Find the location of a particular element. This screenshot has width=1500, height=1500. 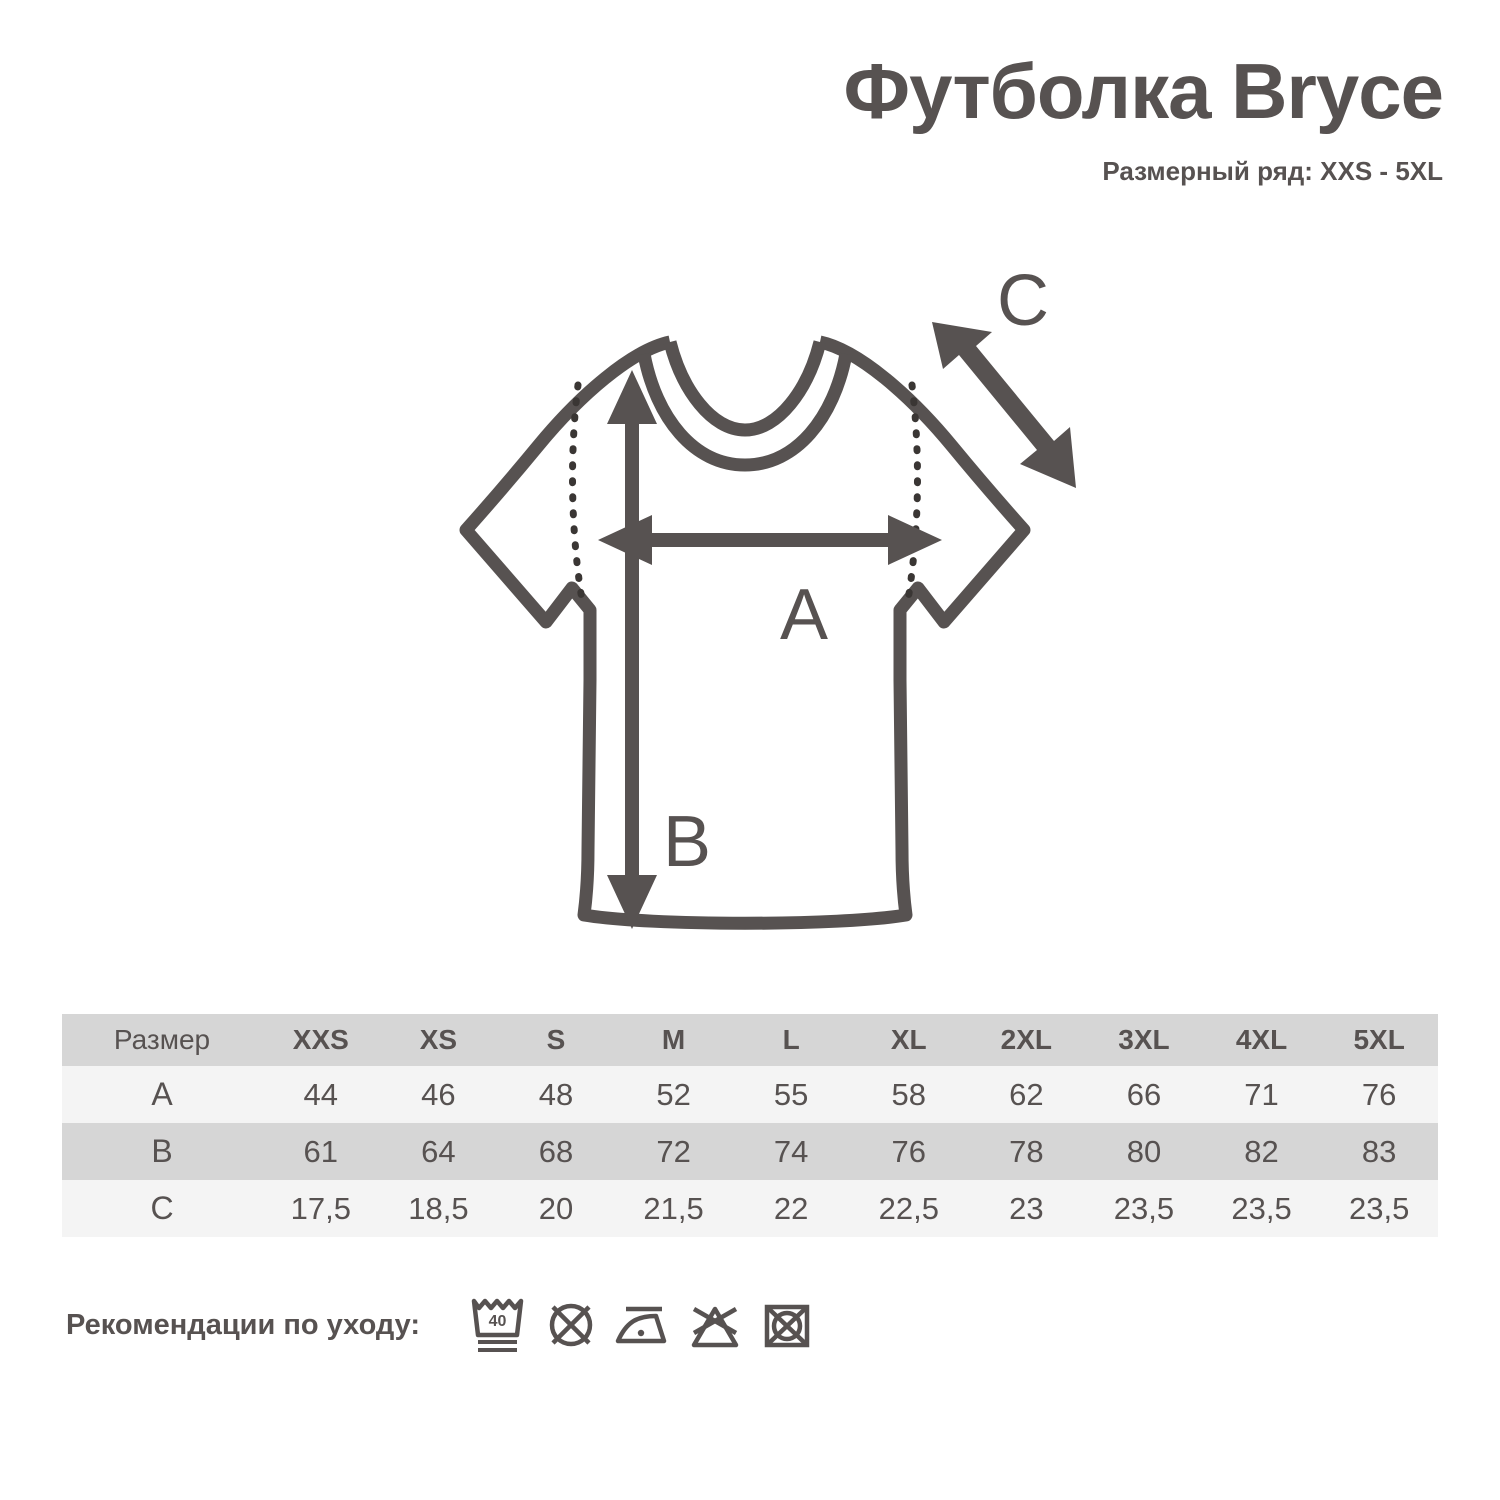

label-a: A is located at coordinates (804, 615).